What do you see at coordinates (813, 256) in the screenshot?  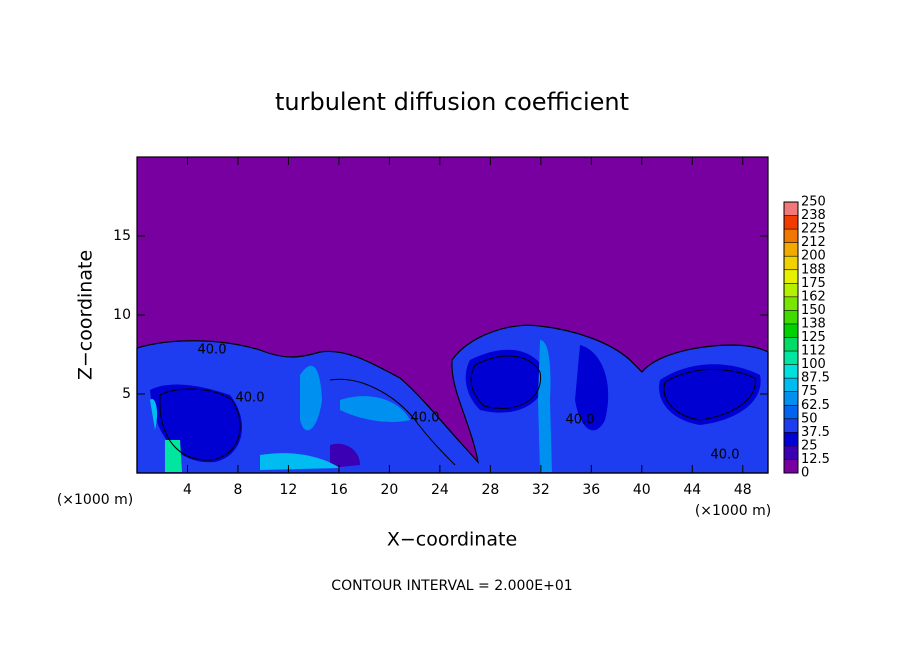 I see `colorbar-label: 200` at bounding box center [813, 256].